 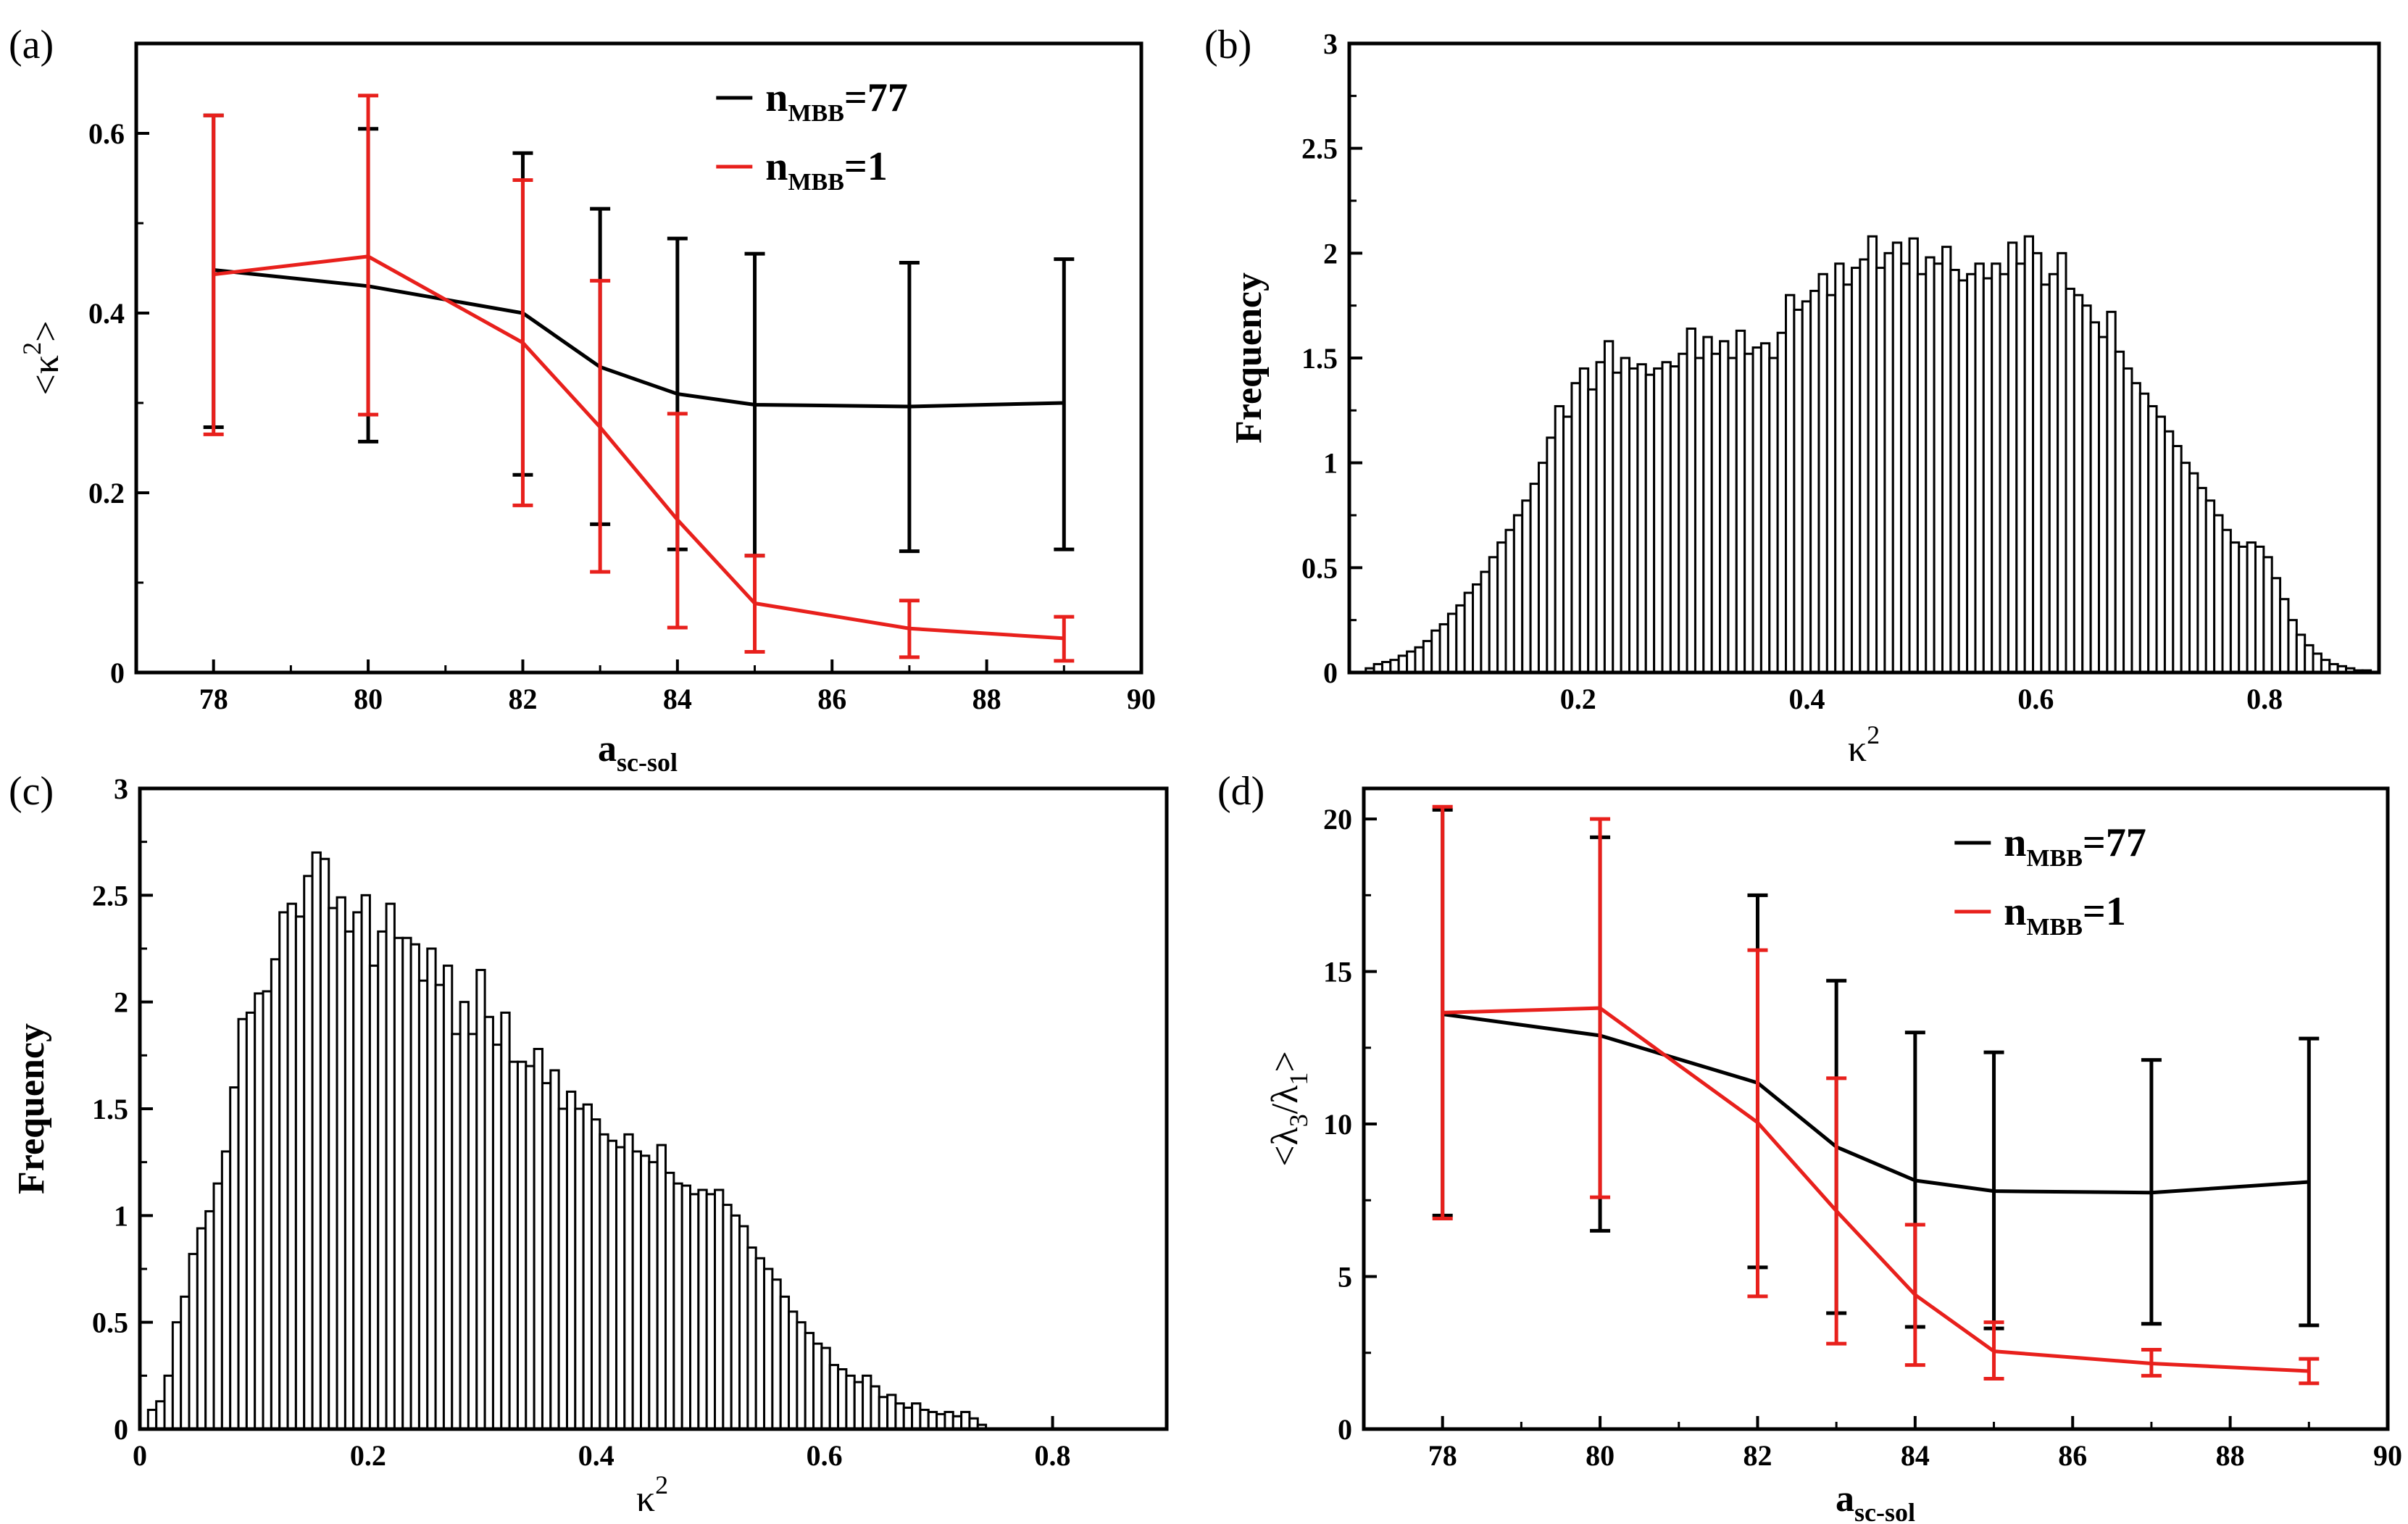 What do you see at coordinates (121, 1002) in the screenshot?
I see `y-tick-label: 2` at bounding box center [121, 1002].